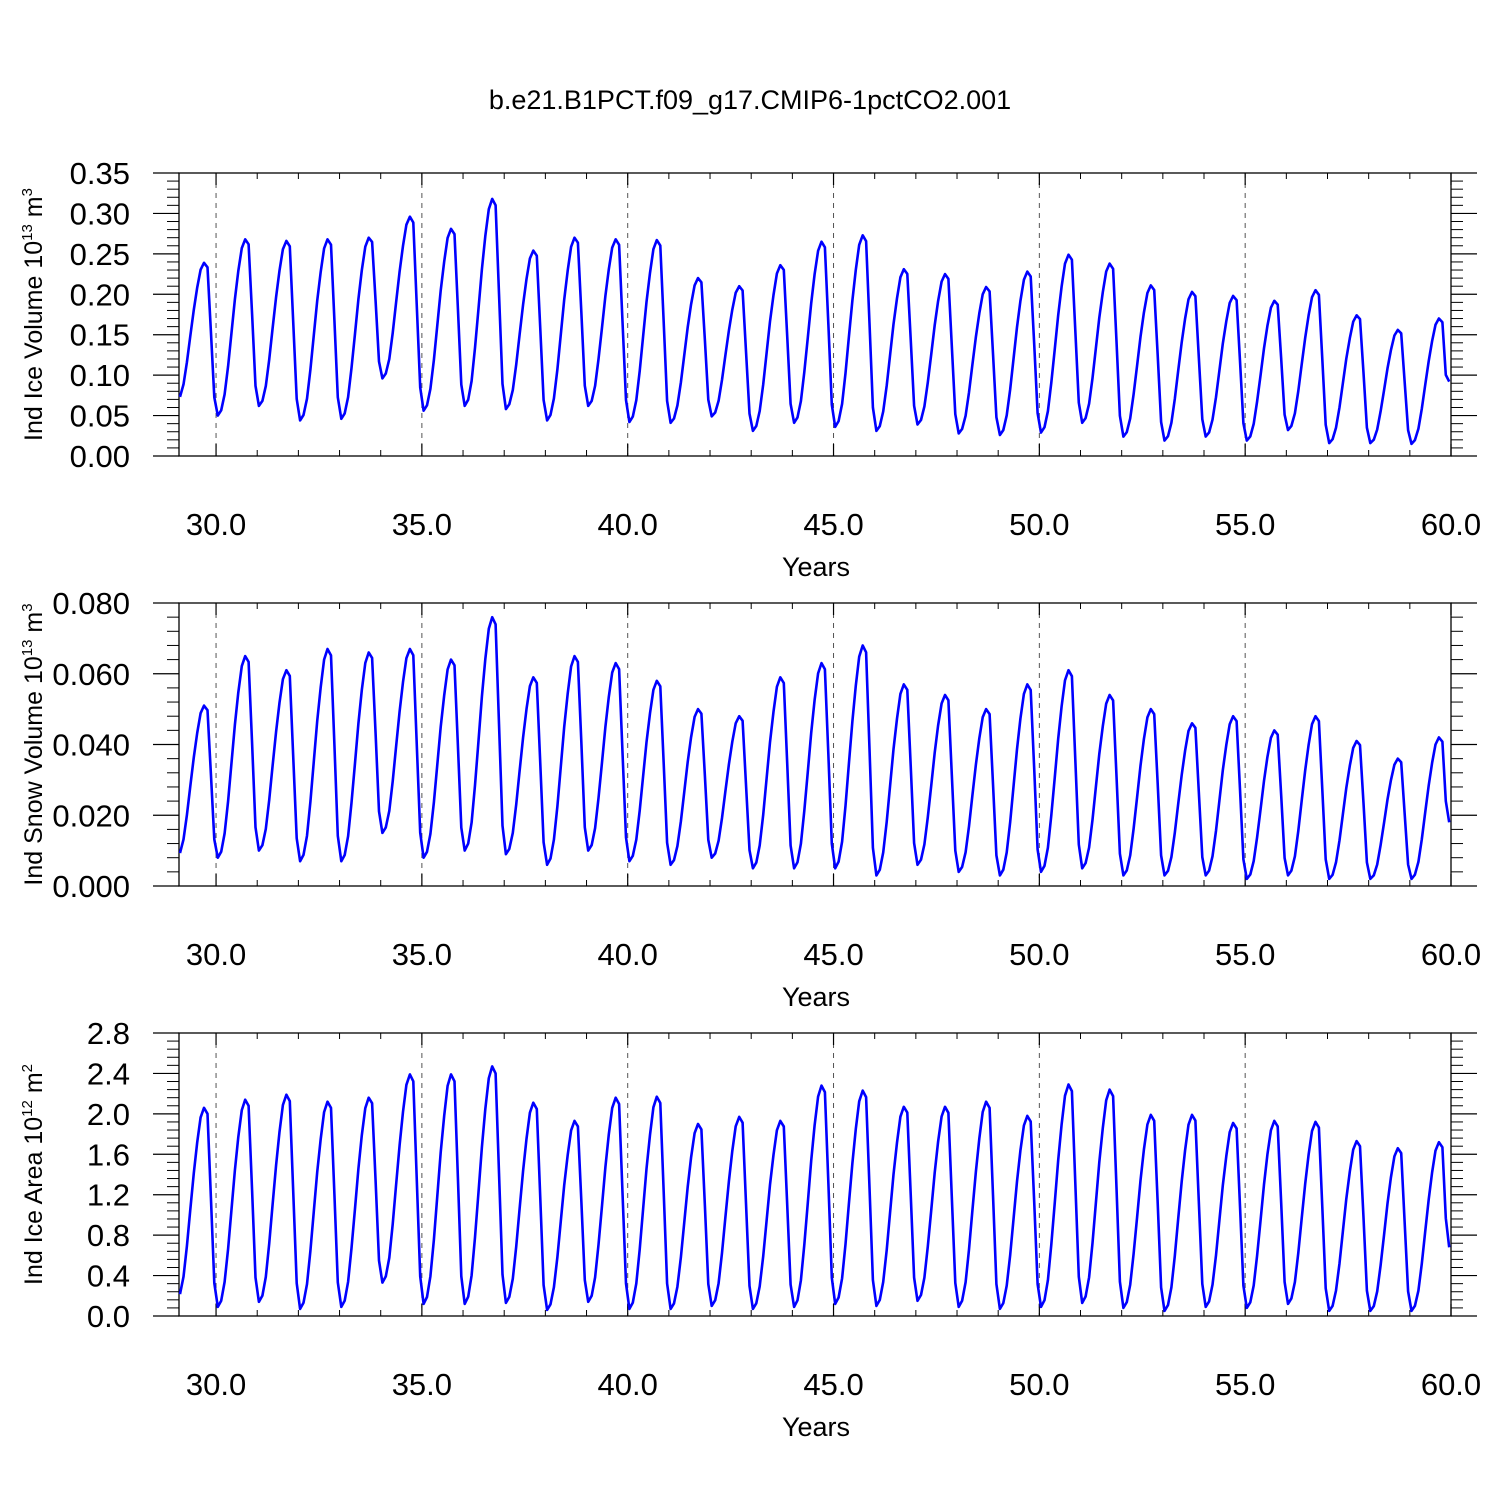 This screenshot has height=1500, width=1500. What do you see at coordinates (100, 254) in the screenshot?
I see `y-tick-label: 0.25` at bounding box center [100, 254].